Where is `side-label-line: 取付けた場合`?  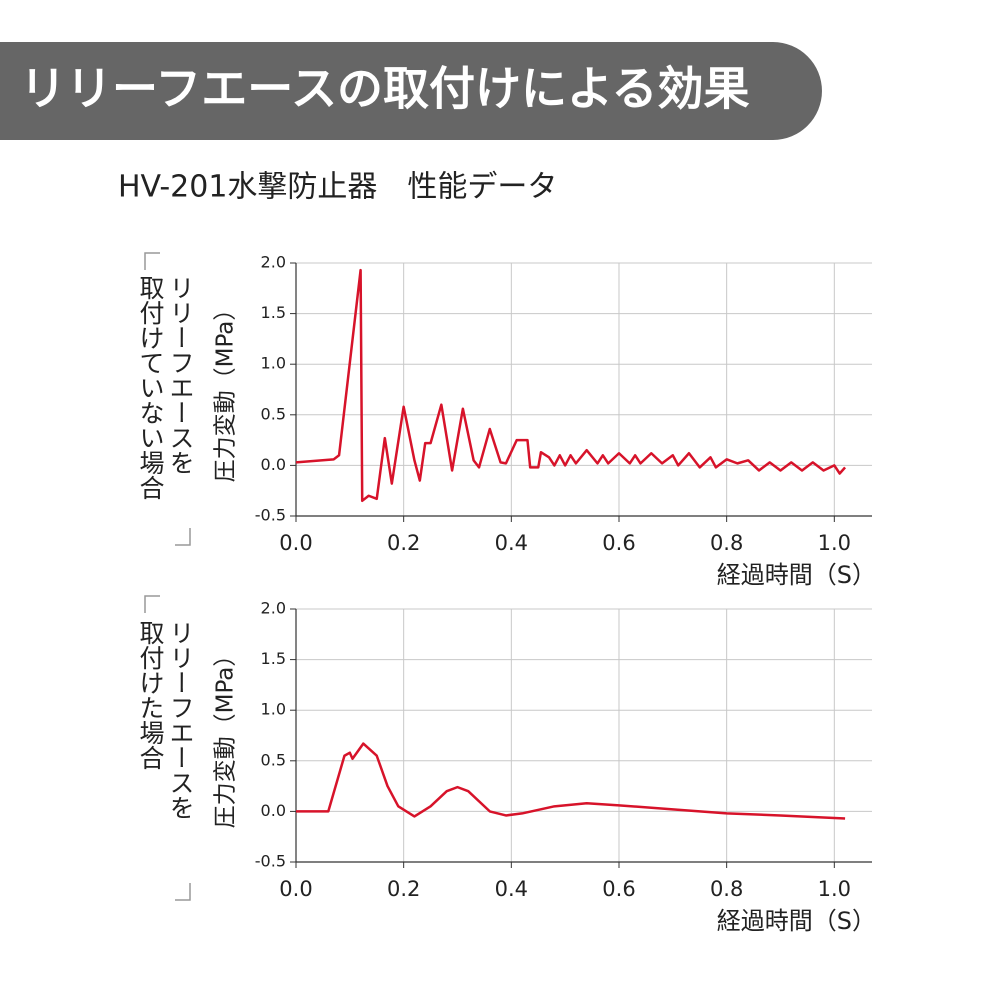
side-label-line: 取付けた場合 is located at coordinates (150, 695).